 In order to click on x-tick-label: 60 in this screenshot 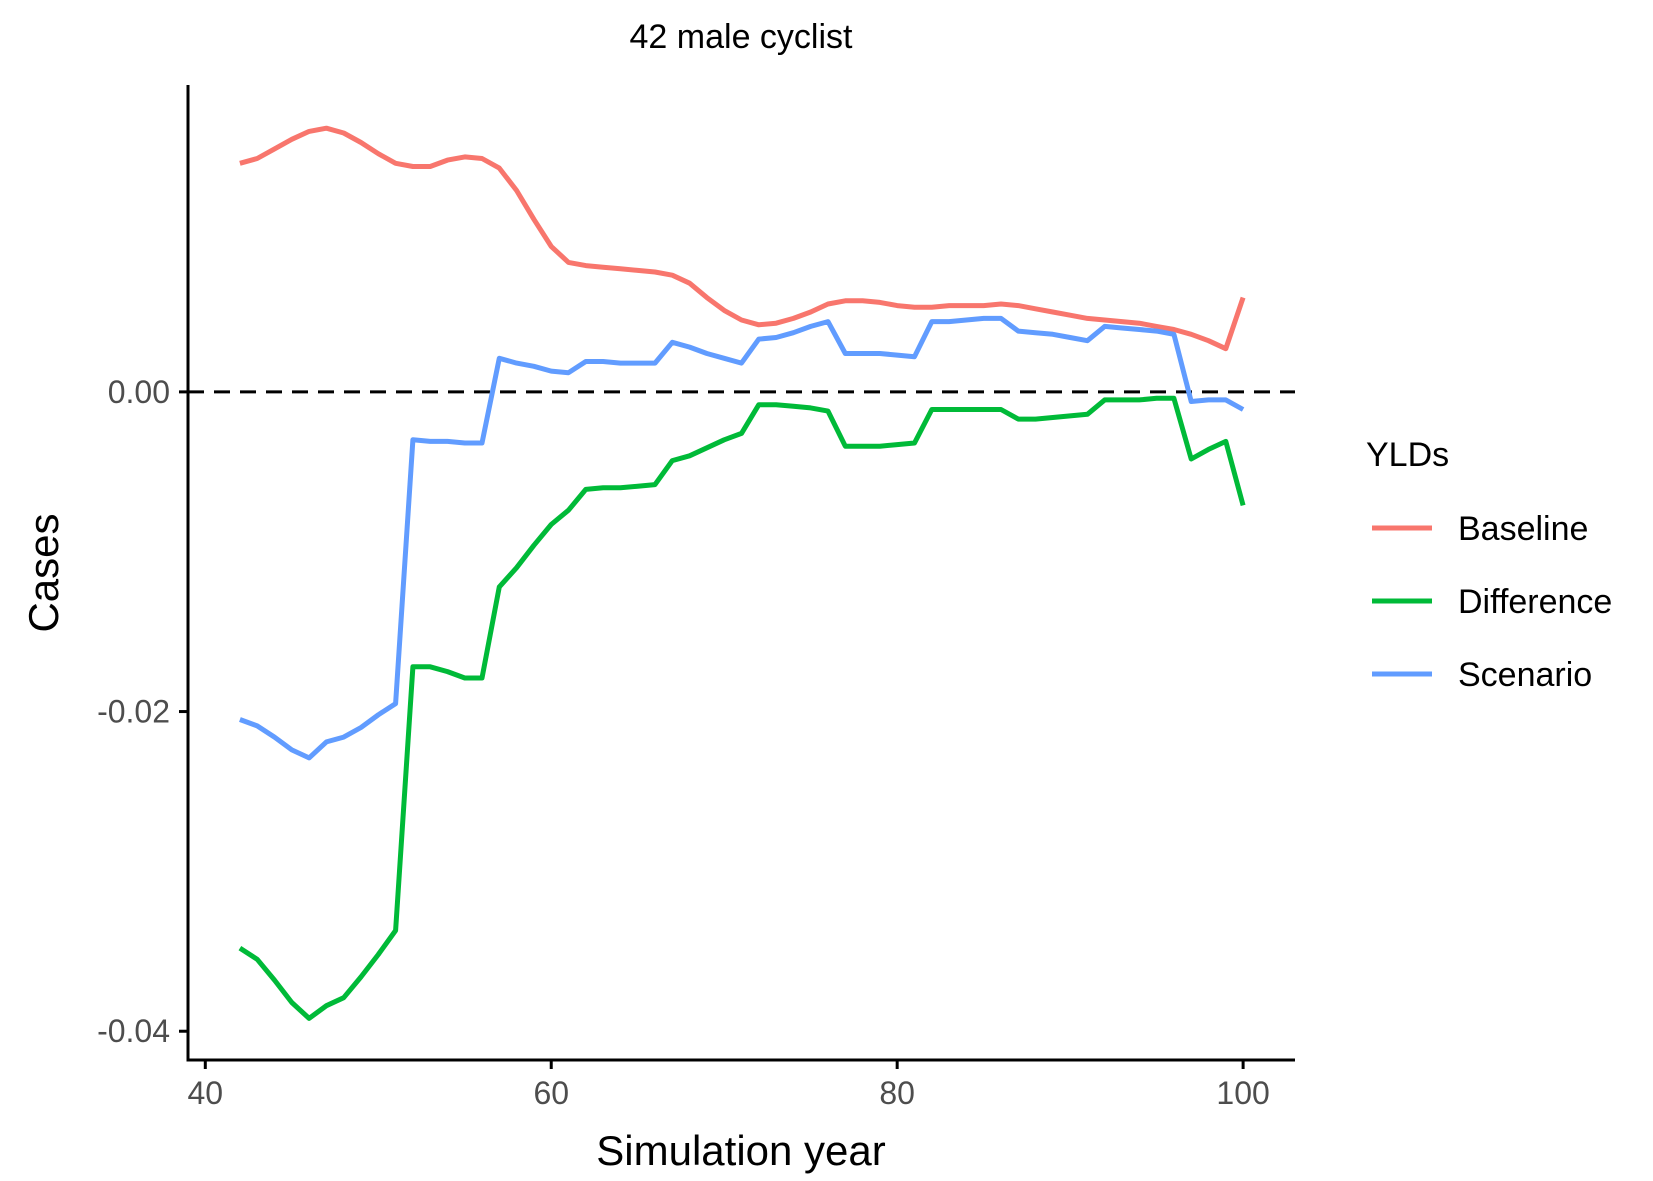, I will do `click(551, 1093)`.